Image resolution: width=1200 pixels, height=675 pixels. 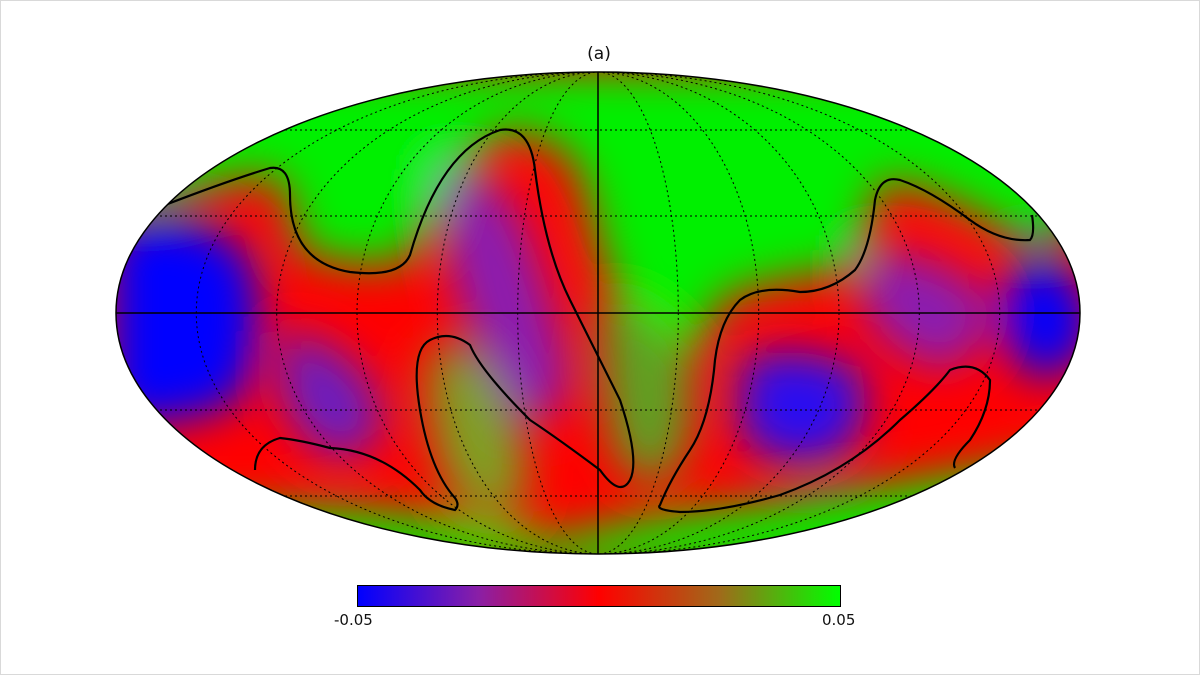 I want to click on blue-region-west, so click(x=187, y=321).